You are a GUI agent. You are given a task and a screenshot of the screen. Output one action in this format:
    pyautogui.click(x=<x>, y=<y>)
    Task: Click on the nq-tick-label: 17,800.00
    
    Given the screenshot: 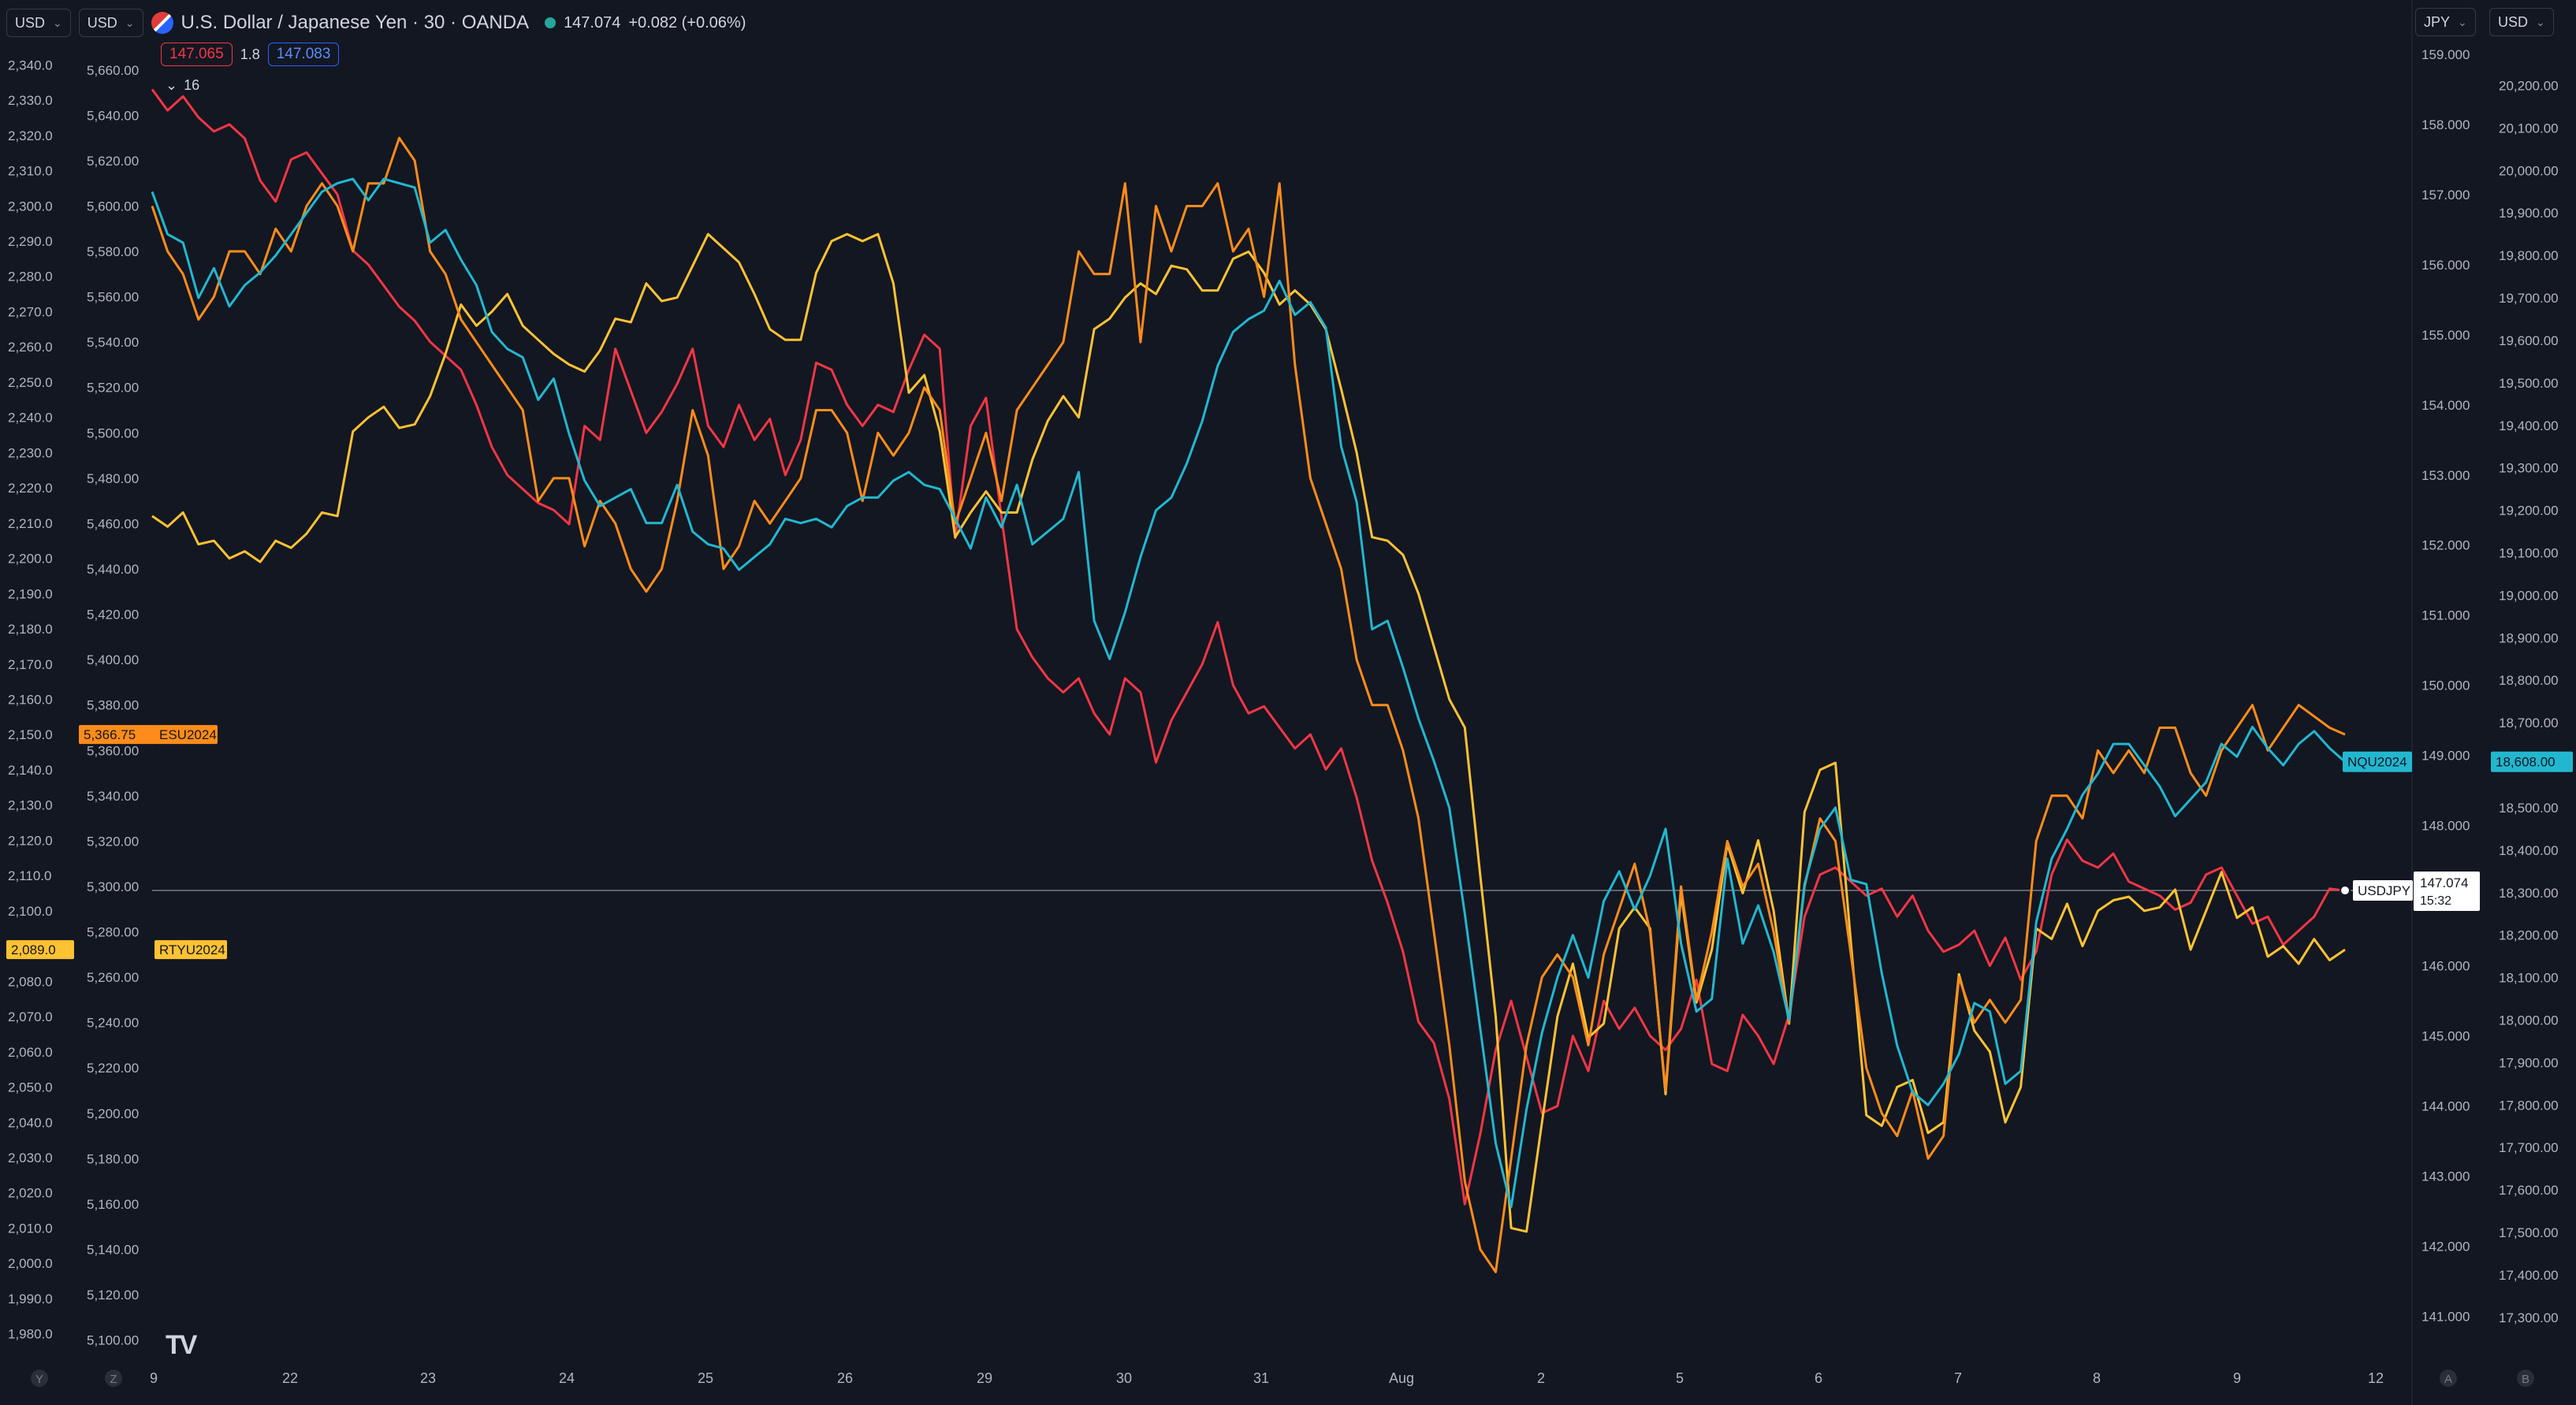 What is the action you would take?
    pyautogui.click(x=2529, y=1105)
    